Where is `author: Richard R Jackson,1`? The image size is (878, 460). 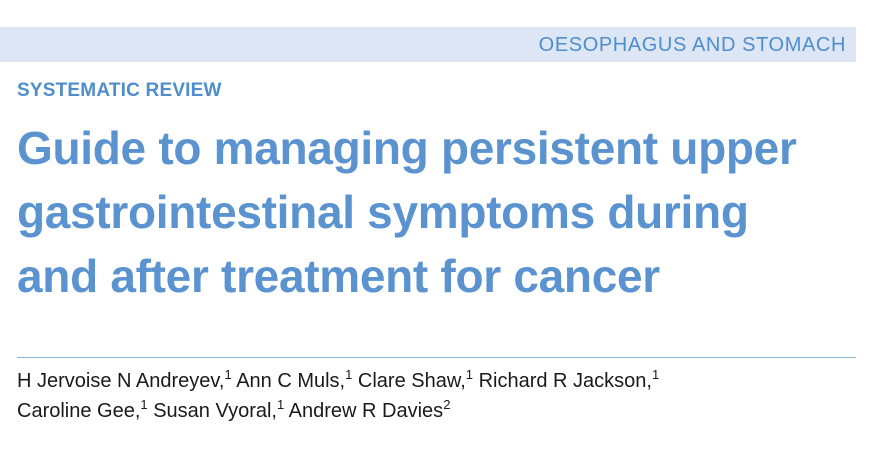
author: Richard R Jackson,1 is located at coordinates (569, 379).